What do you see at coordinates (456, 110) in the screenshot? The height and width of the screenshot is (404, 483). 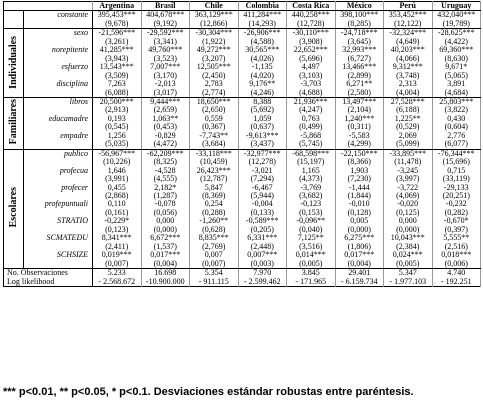 I see `std-error: (3,822)` at bounding box center [456, 110].